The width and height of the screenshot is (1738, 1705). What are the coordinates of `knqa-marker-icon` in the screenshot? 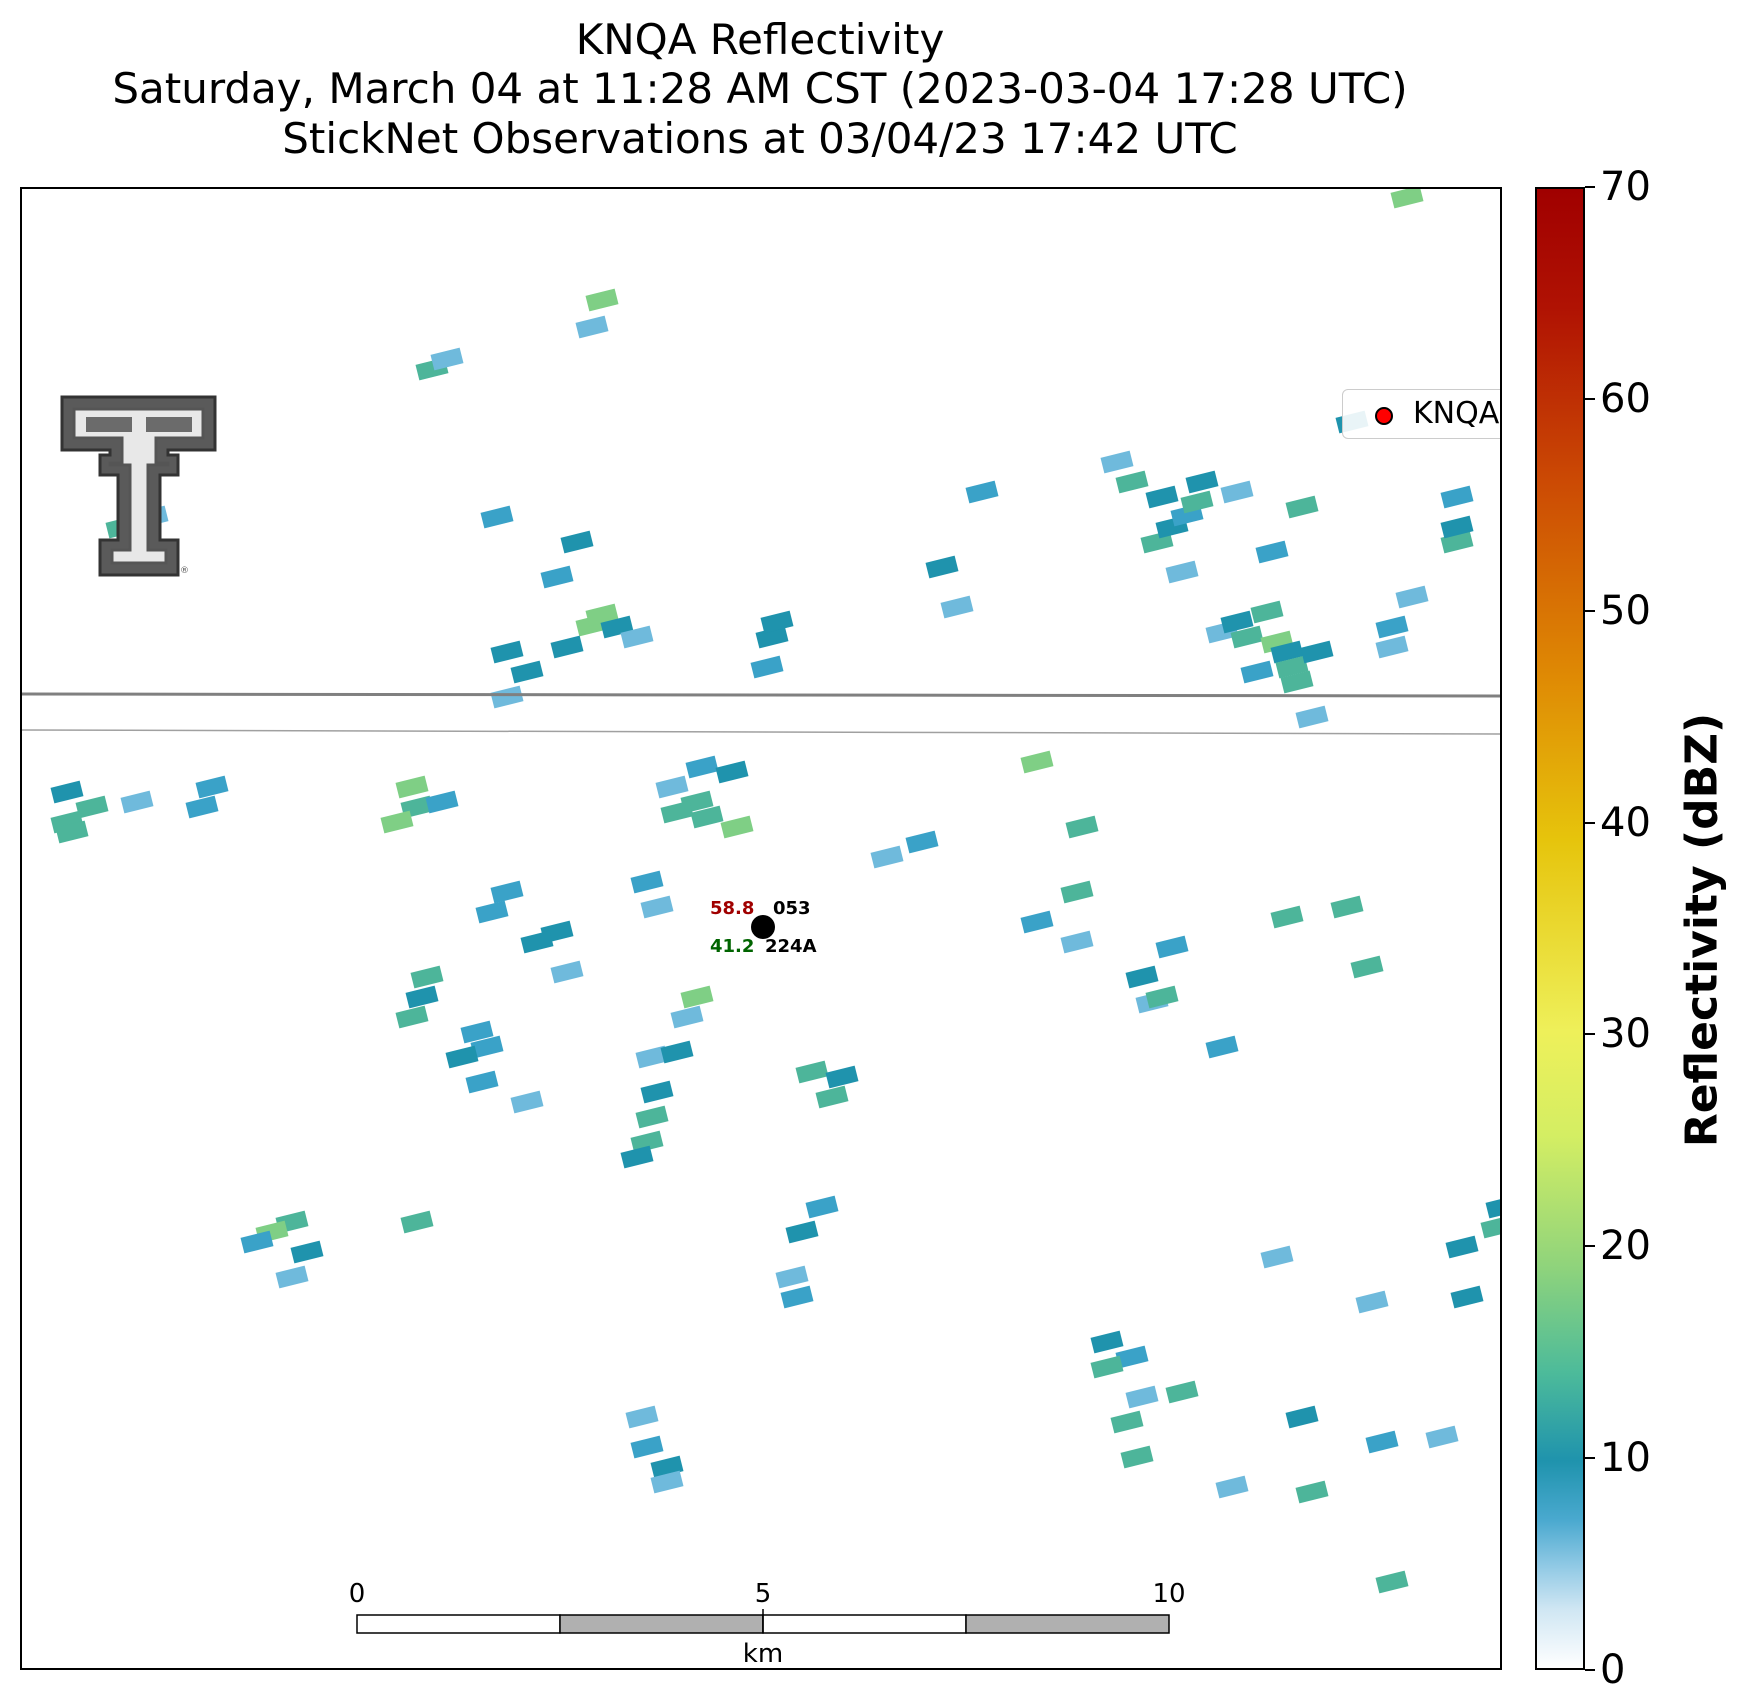 It's located at (1384, 416).